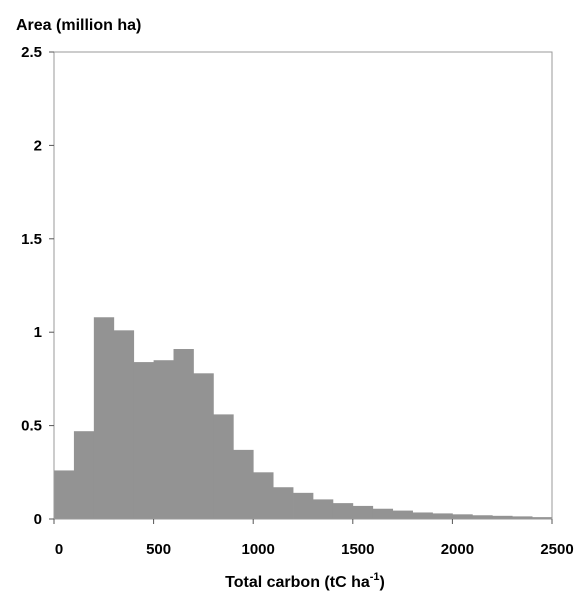 Image resolution: width=579 pixels, height=594 pixels. I want to click on x-axis-title-superscript: -1, so click(375, 577).